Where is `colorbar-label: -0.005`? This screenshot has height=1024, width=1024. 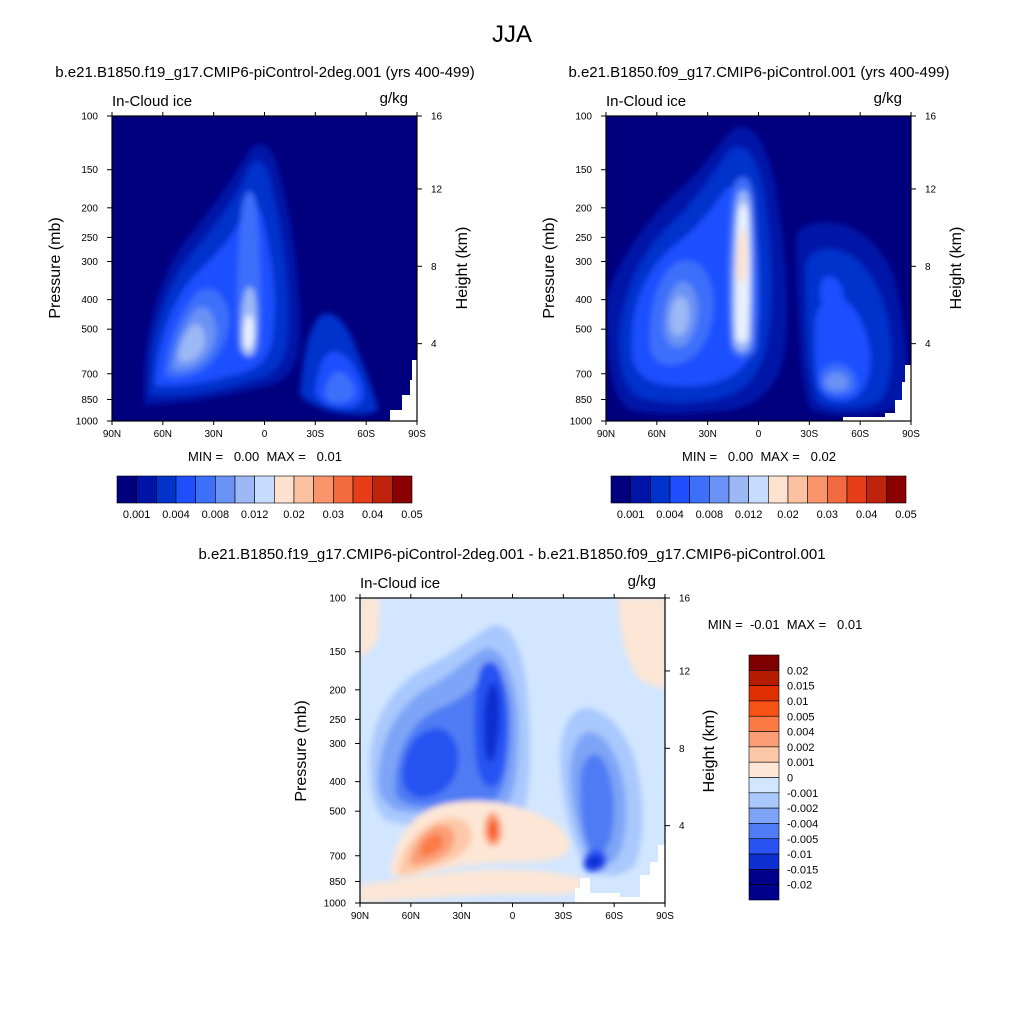 colorbar-label: -0.005 is located at coordinates (802, 840).